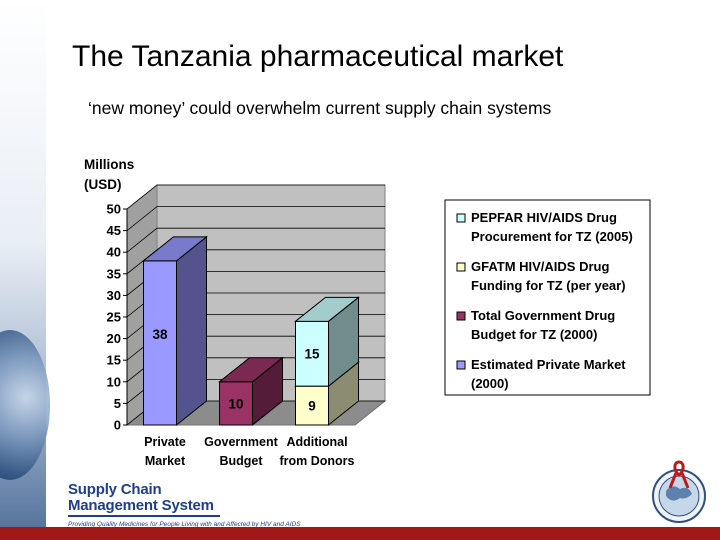  What do you see at coordinates (160, 334) in the screenshot?
I see `data-label: 38` at bounding box center [160, 334].